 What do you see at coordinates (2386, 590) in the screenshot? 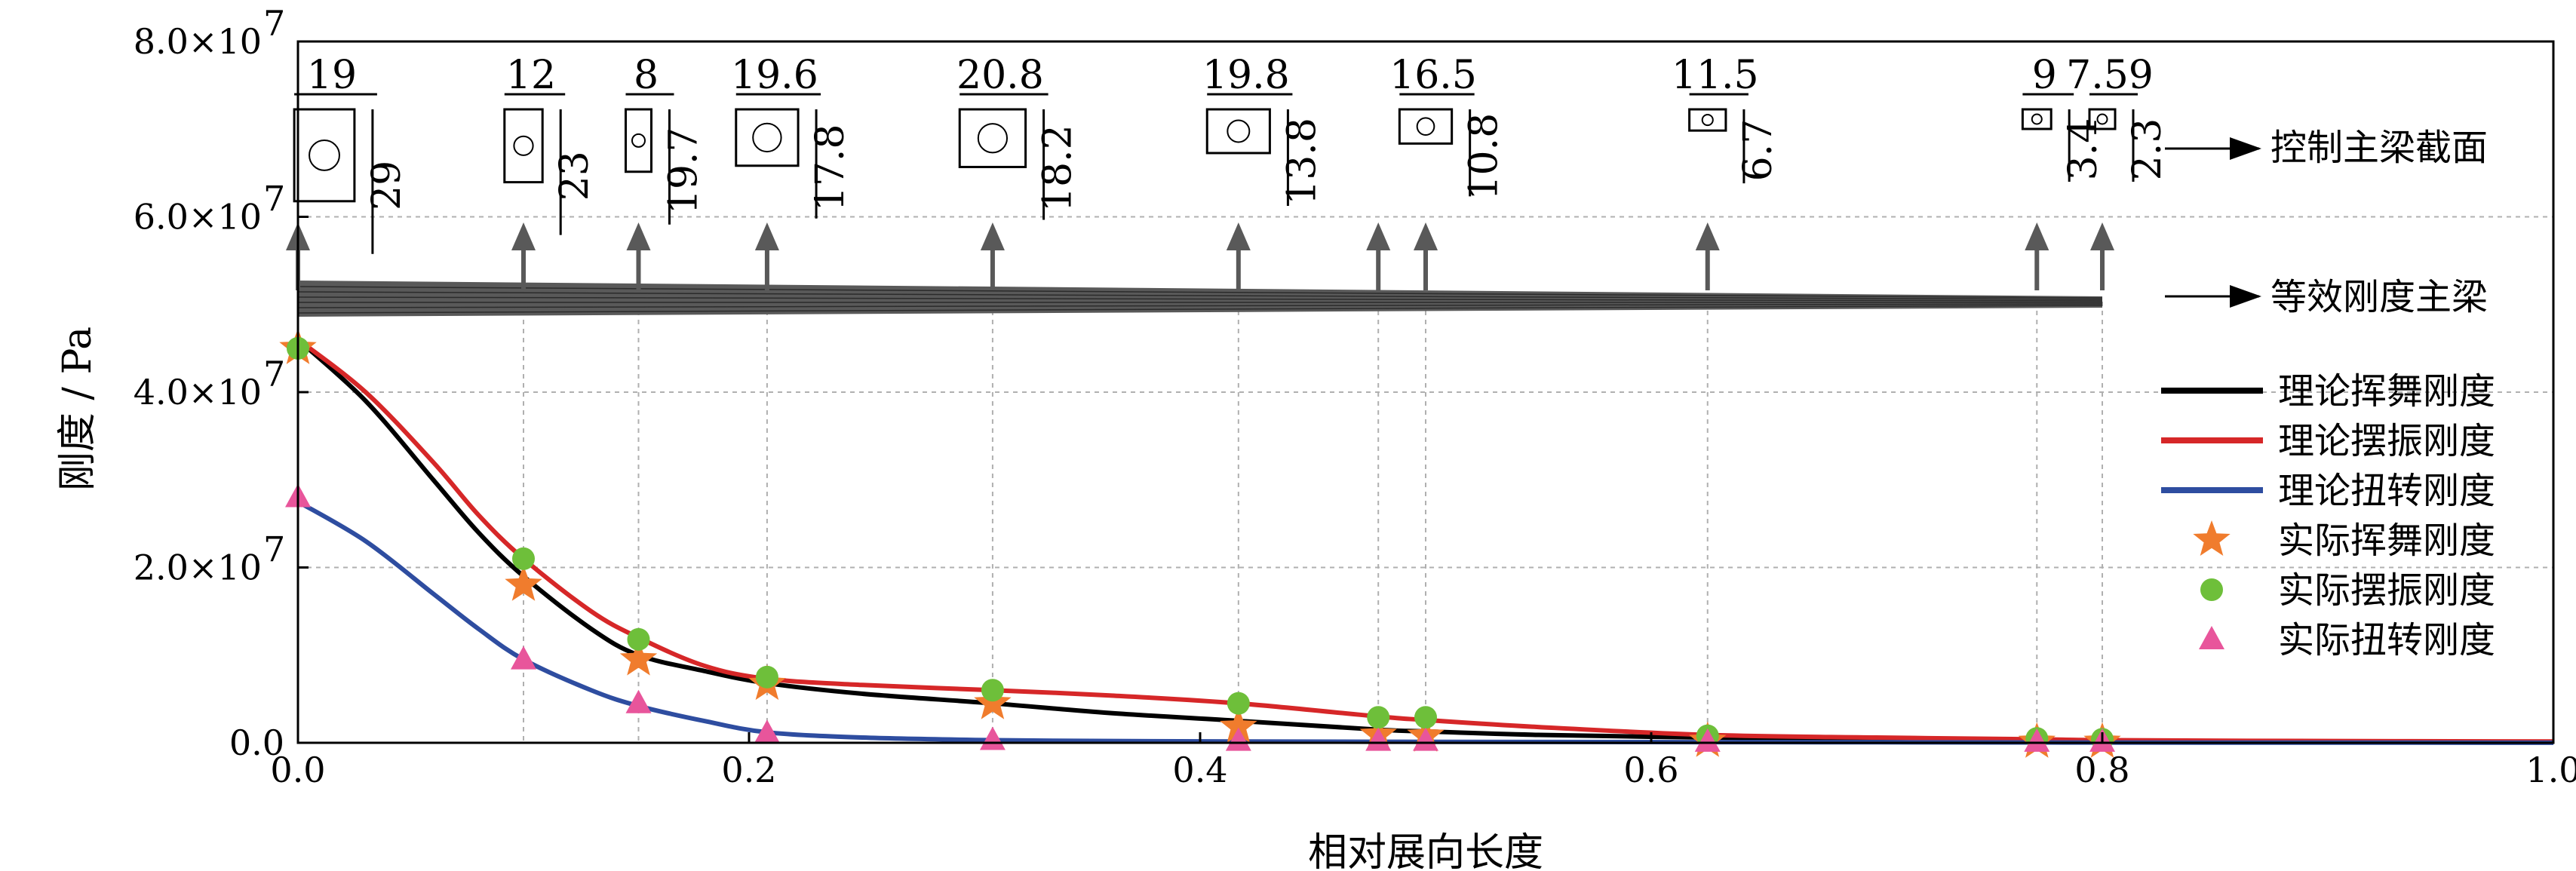
I see `legend-label: 实际摆振刚度` at bounding box center [2386, 590].